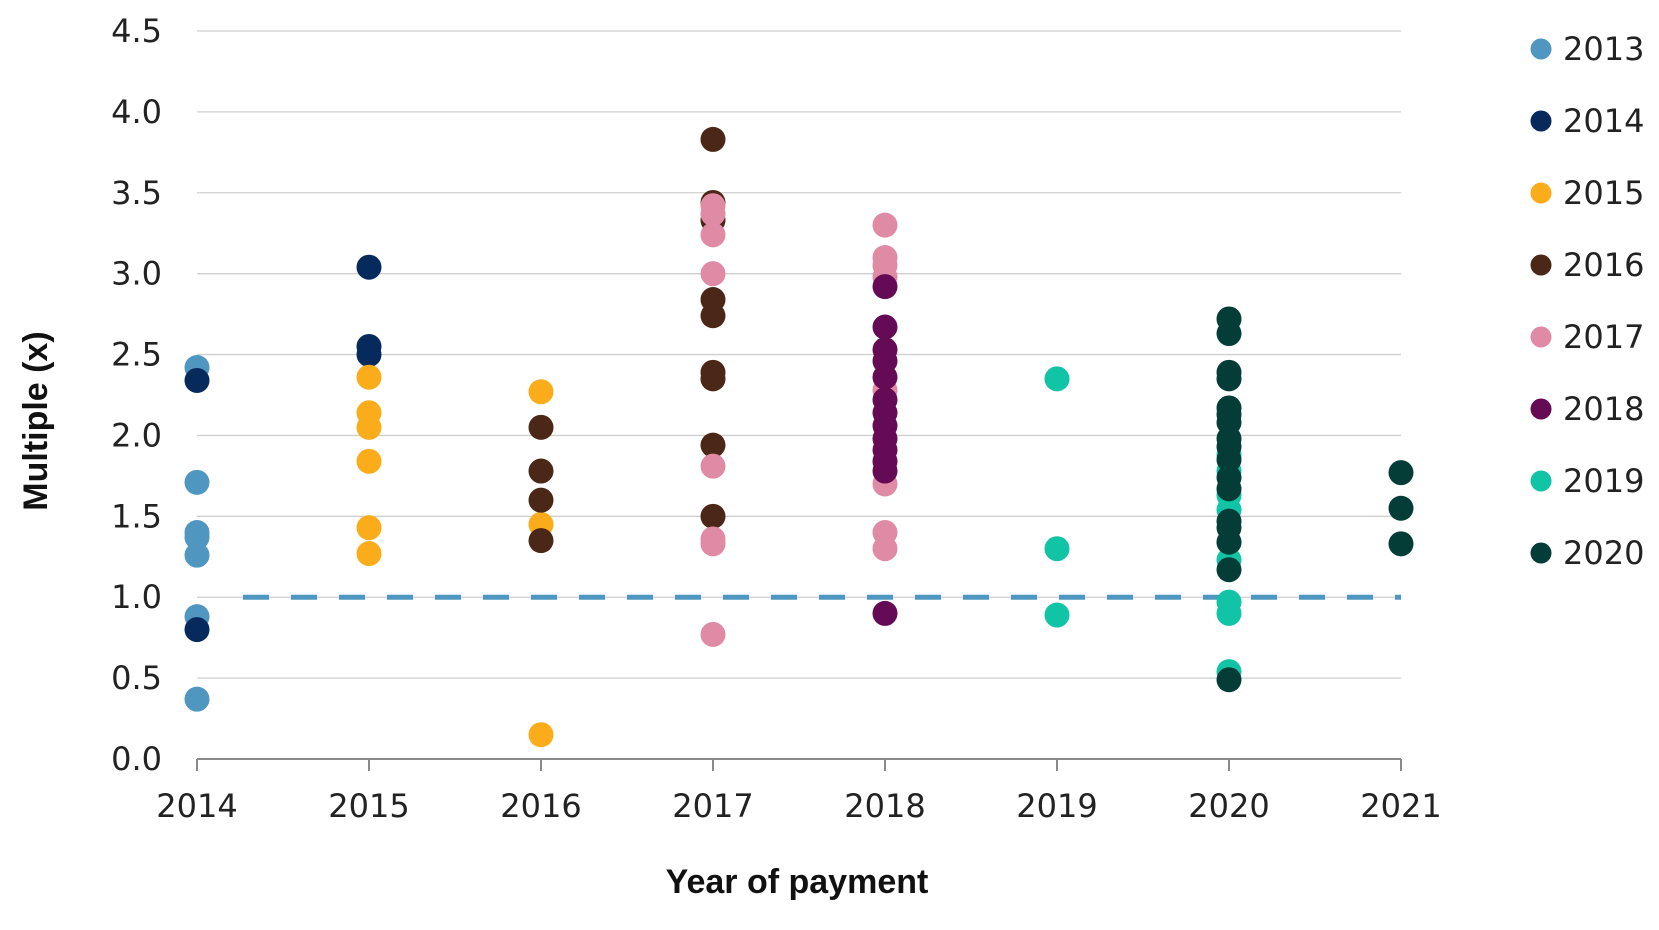  What do you see at coordinates (136, 31) in the screenshot?
I see `y-tick-label: 4.5` at bounding box center [136, 31].